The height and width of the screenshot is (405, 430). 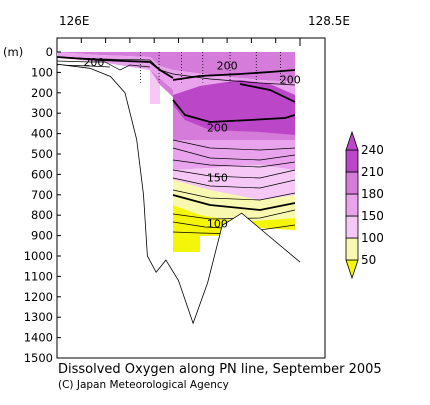 I want to click on colorbar-label: 150, so click(x=372, y=216).